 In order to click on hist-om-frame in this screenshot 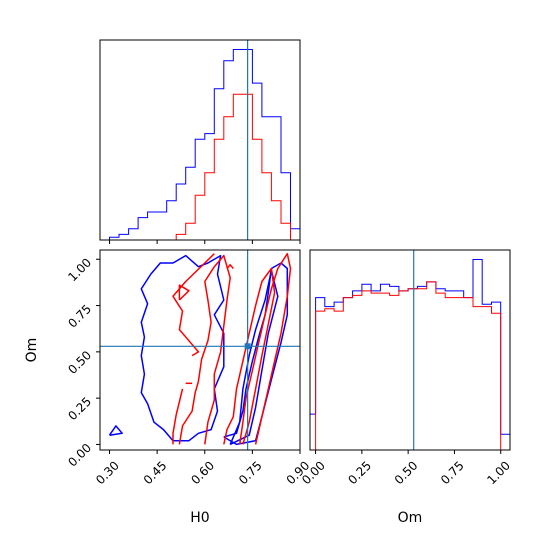, I will do `click(410, 350)`.